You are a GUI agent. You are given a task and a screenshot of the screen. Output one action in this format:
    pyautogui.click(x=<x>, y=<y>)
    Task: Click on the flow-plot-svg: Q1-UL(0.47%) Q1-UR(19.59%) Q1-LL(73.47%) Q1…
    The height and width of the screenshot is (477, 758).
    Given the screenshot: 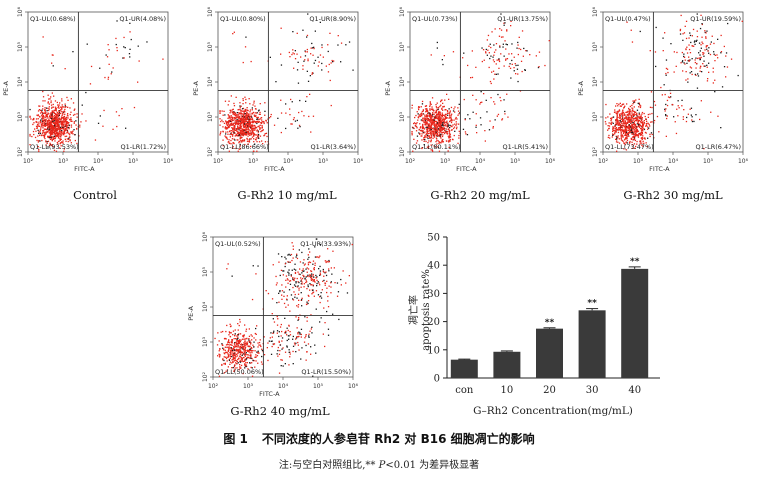 What is the action you would take?
    pyautogui.click(x=663, y=89)
    